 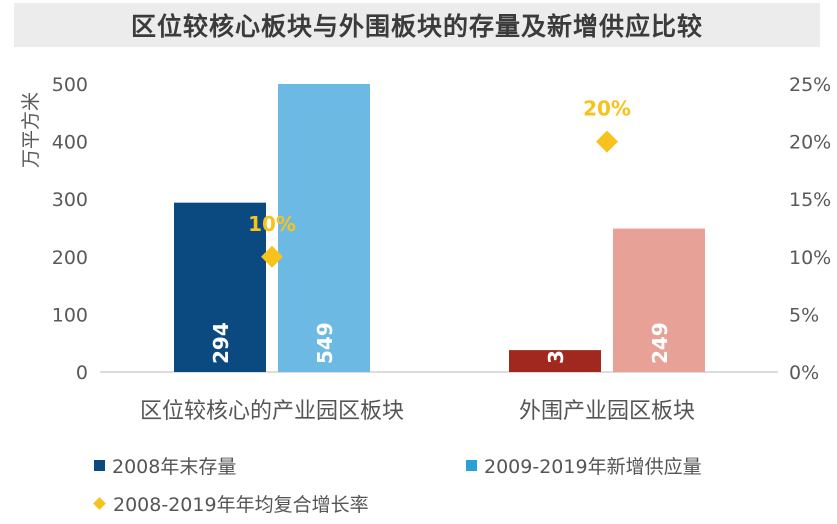 I want to click on legend-item-new-supply: 2009-2019年新增供应量, so click(x=584, y=465).